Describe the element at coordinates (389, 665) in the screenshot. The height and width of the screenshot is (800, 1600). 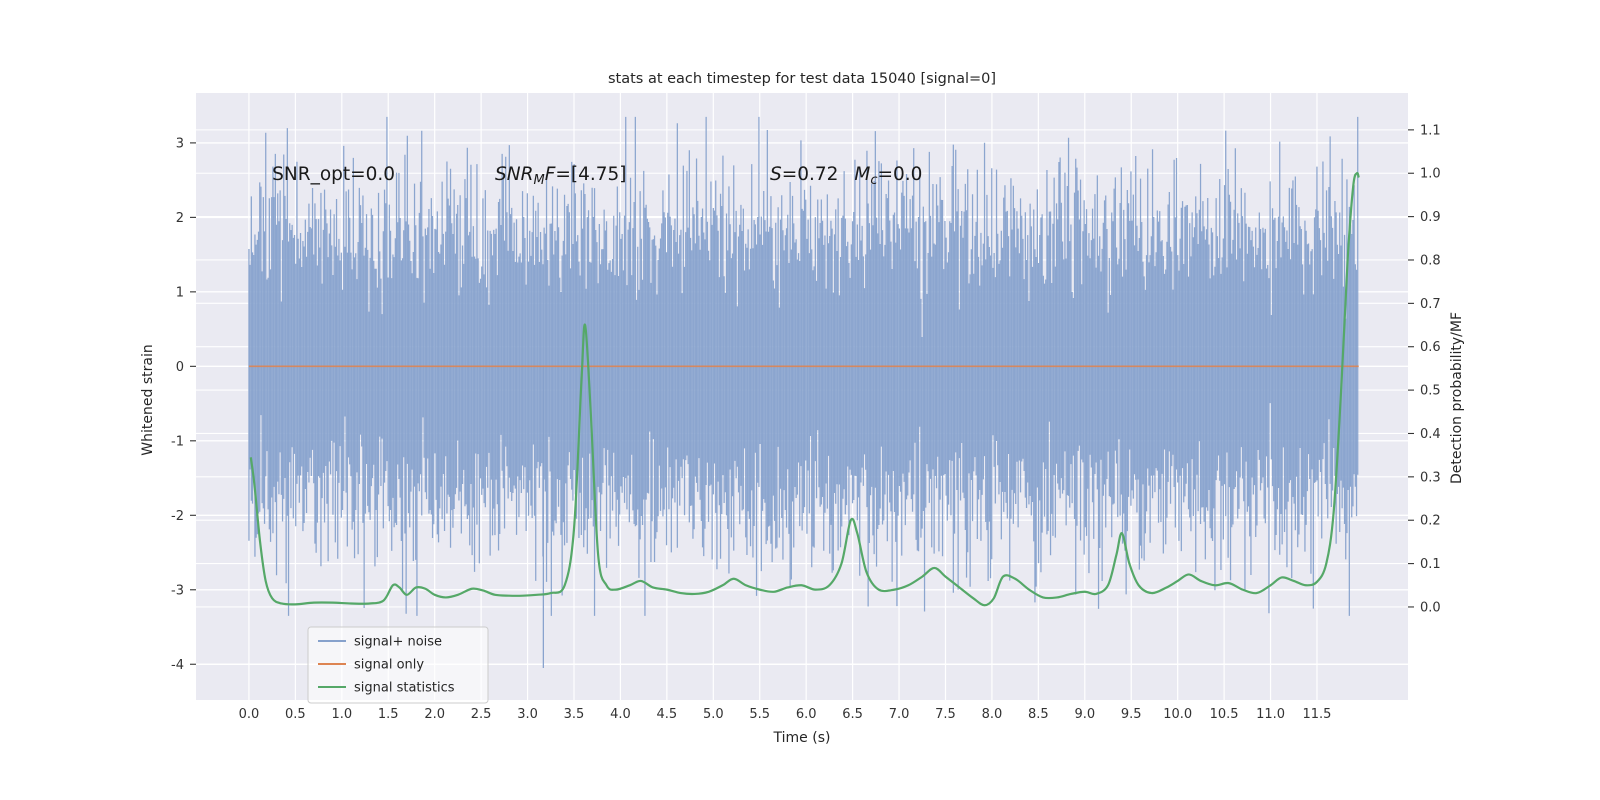
I see `legend-label: signal only` at that location.